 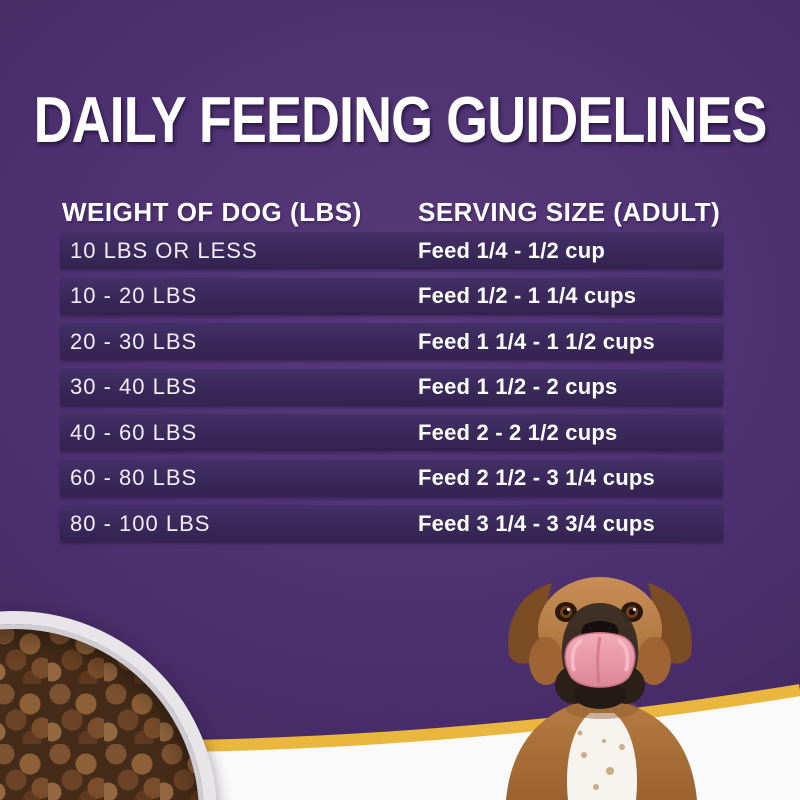 What do you see at coordinates (134, 432) in the screenshot?
I see `weight-cell: 40 - 60 LBS` at bounding box center [134, 432].